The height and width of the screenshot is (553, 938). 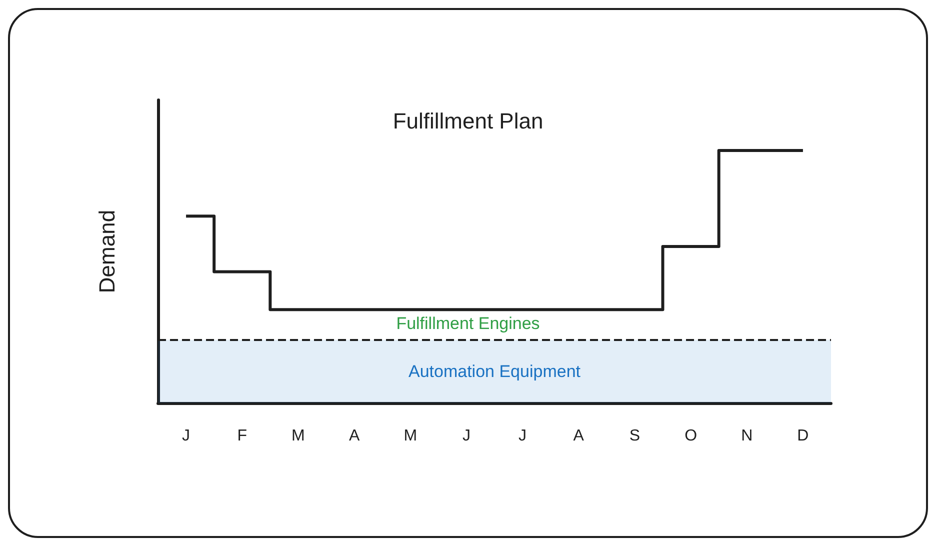 I want to click on x-tick-label: D, so click(x=803, y=436).